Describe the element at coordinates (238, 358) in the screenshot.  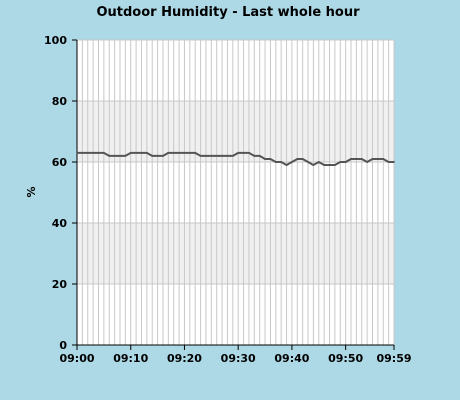
I see `x-tick-label: 09:30` at that location.